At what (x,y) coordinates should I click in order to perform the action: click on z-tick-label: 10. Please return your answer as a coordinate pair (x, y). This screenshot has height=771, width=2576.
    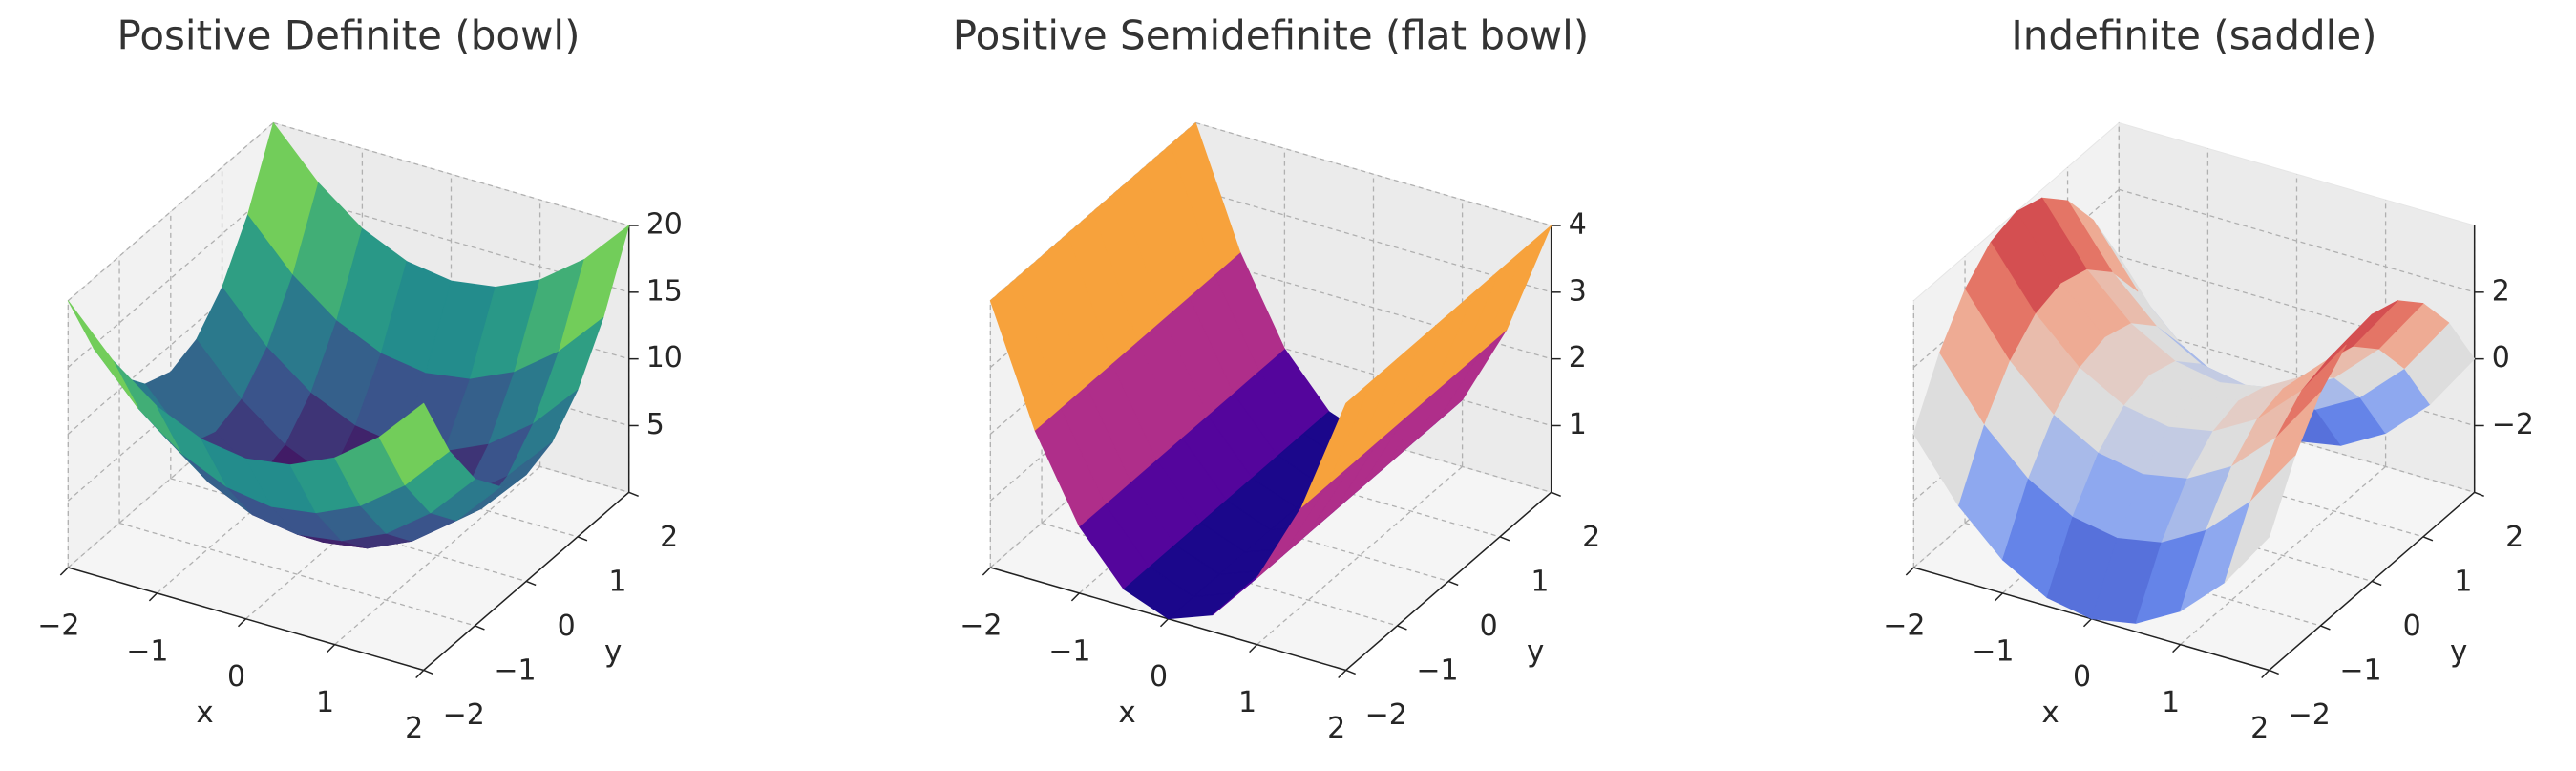
    Looking at the image, I should click on (664, 358).